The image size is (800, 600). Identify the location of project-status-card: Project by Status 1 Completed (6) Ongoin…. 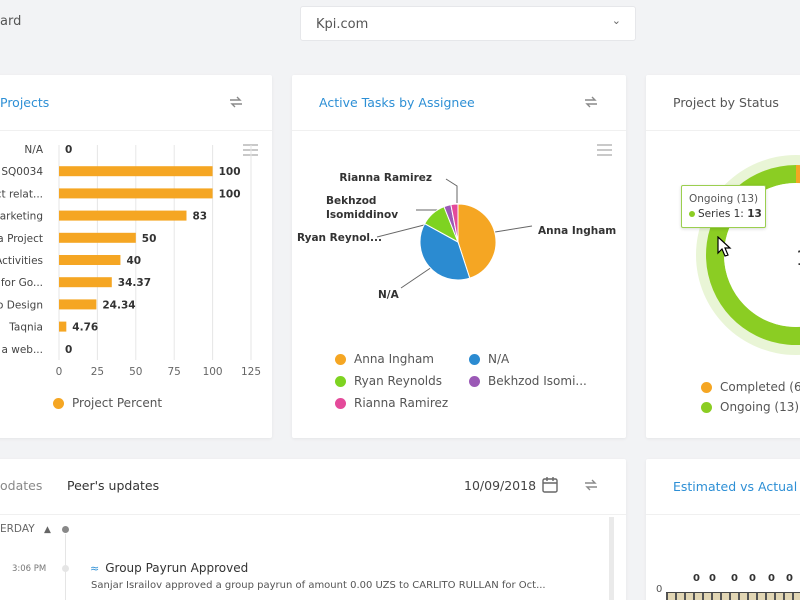
(723, 256).